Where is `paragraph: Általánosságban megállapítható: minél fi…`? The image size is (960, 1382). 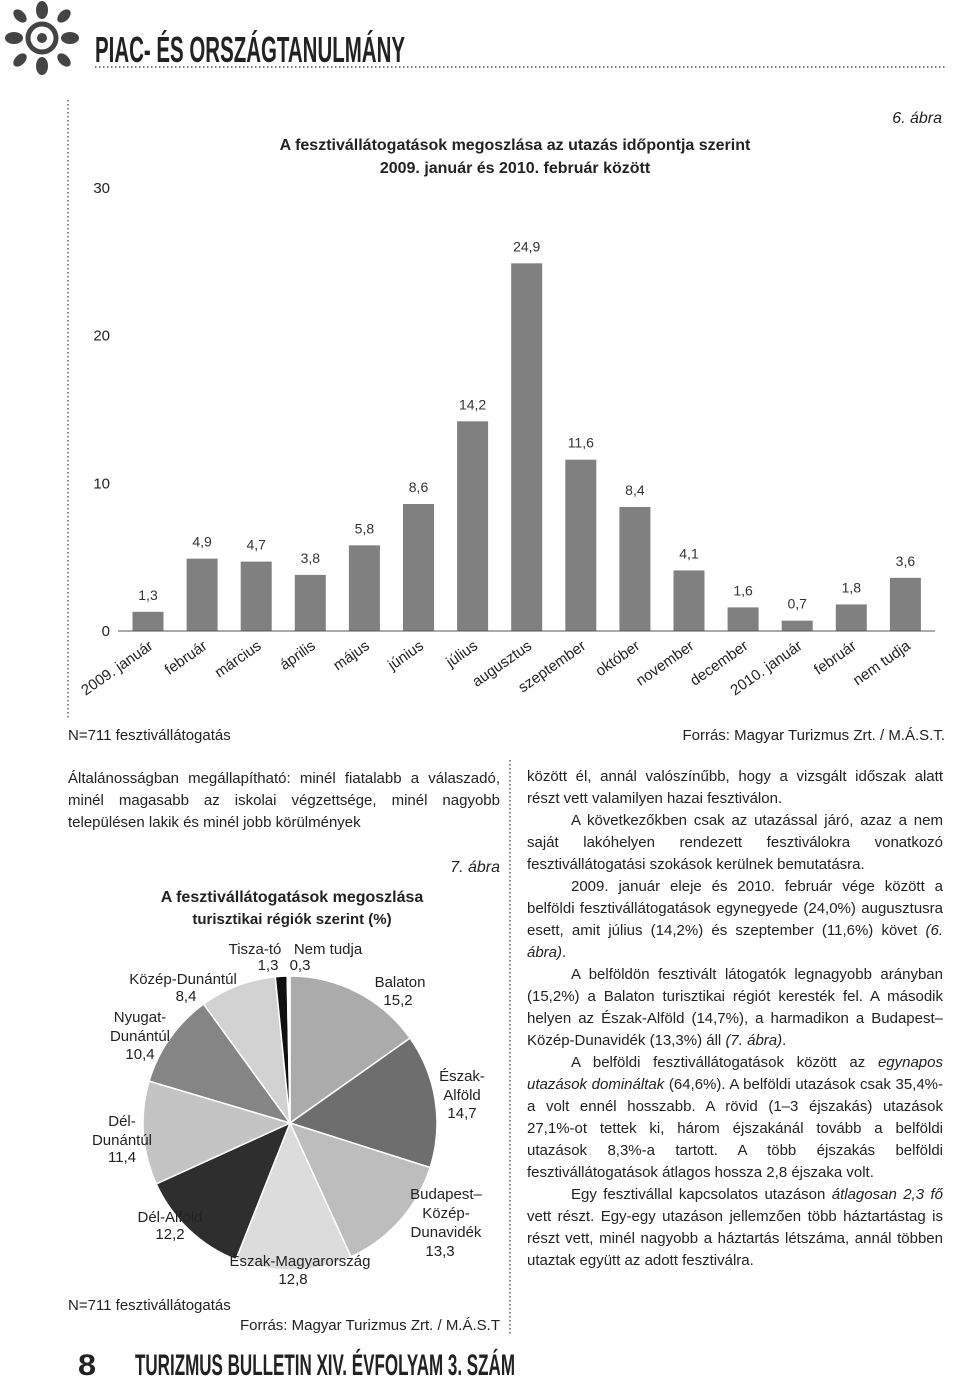
paragraph: Általánosságban megállapítható: minél fi… is located at coordinates (284, 800).